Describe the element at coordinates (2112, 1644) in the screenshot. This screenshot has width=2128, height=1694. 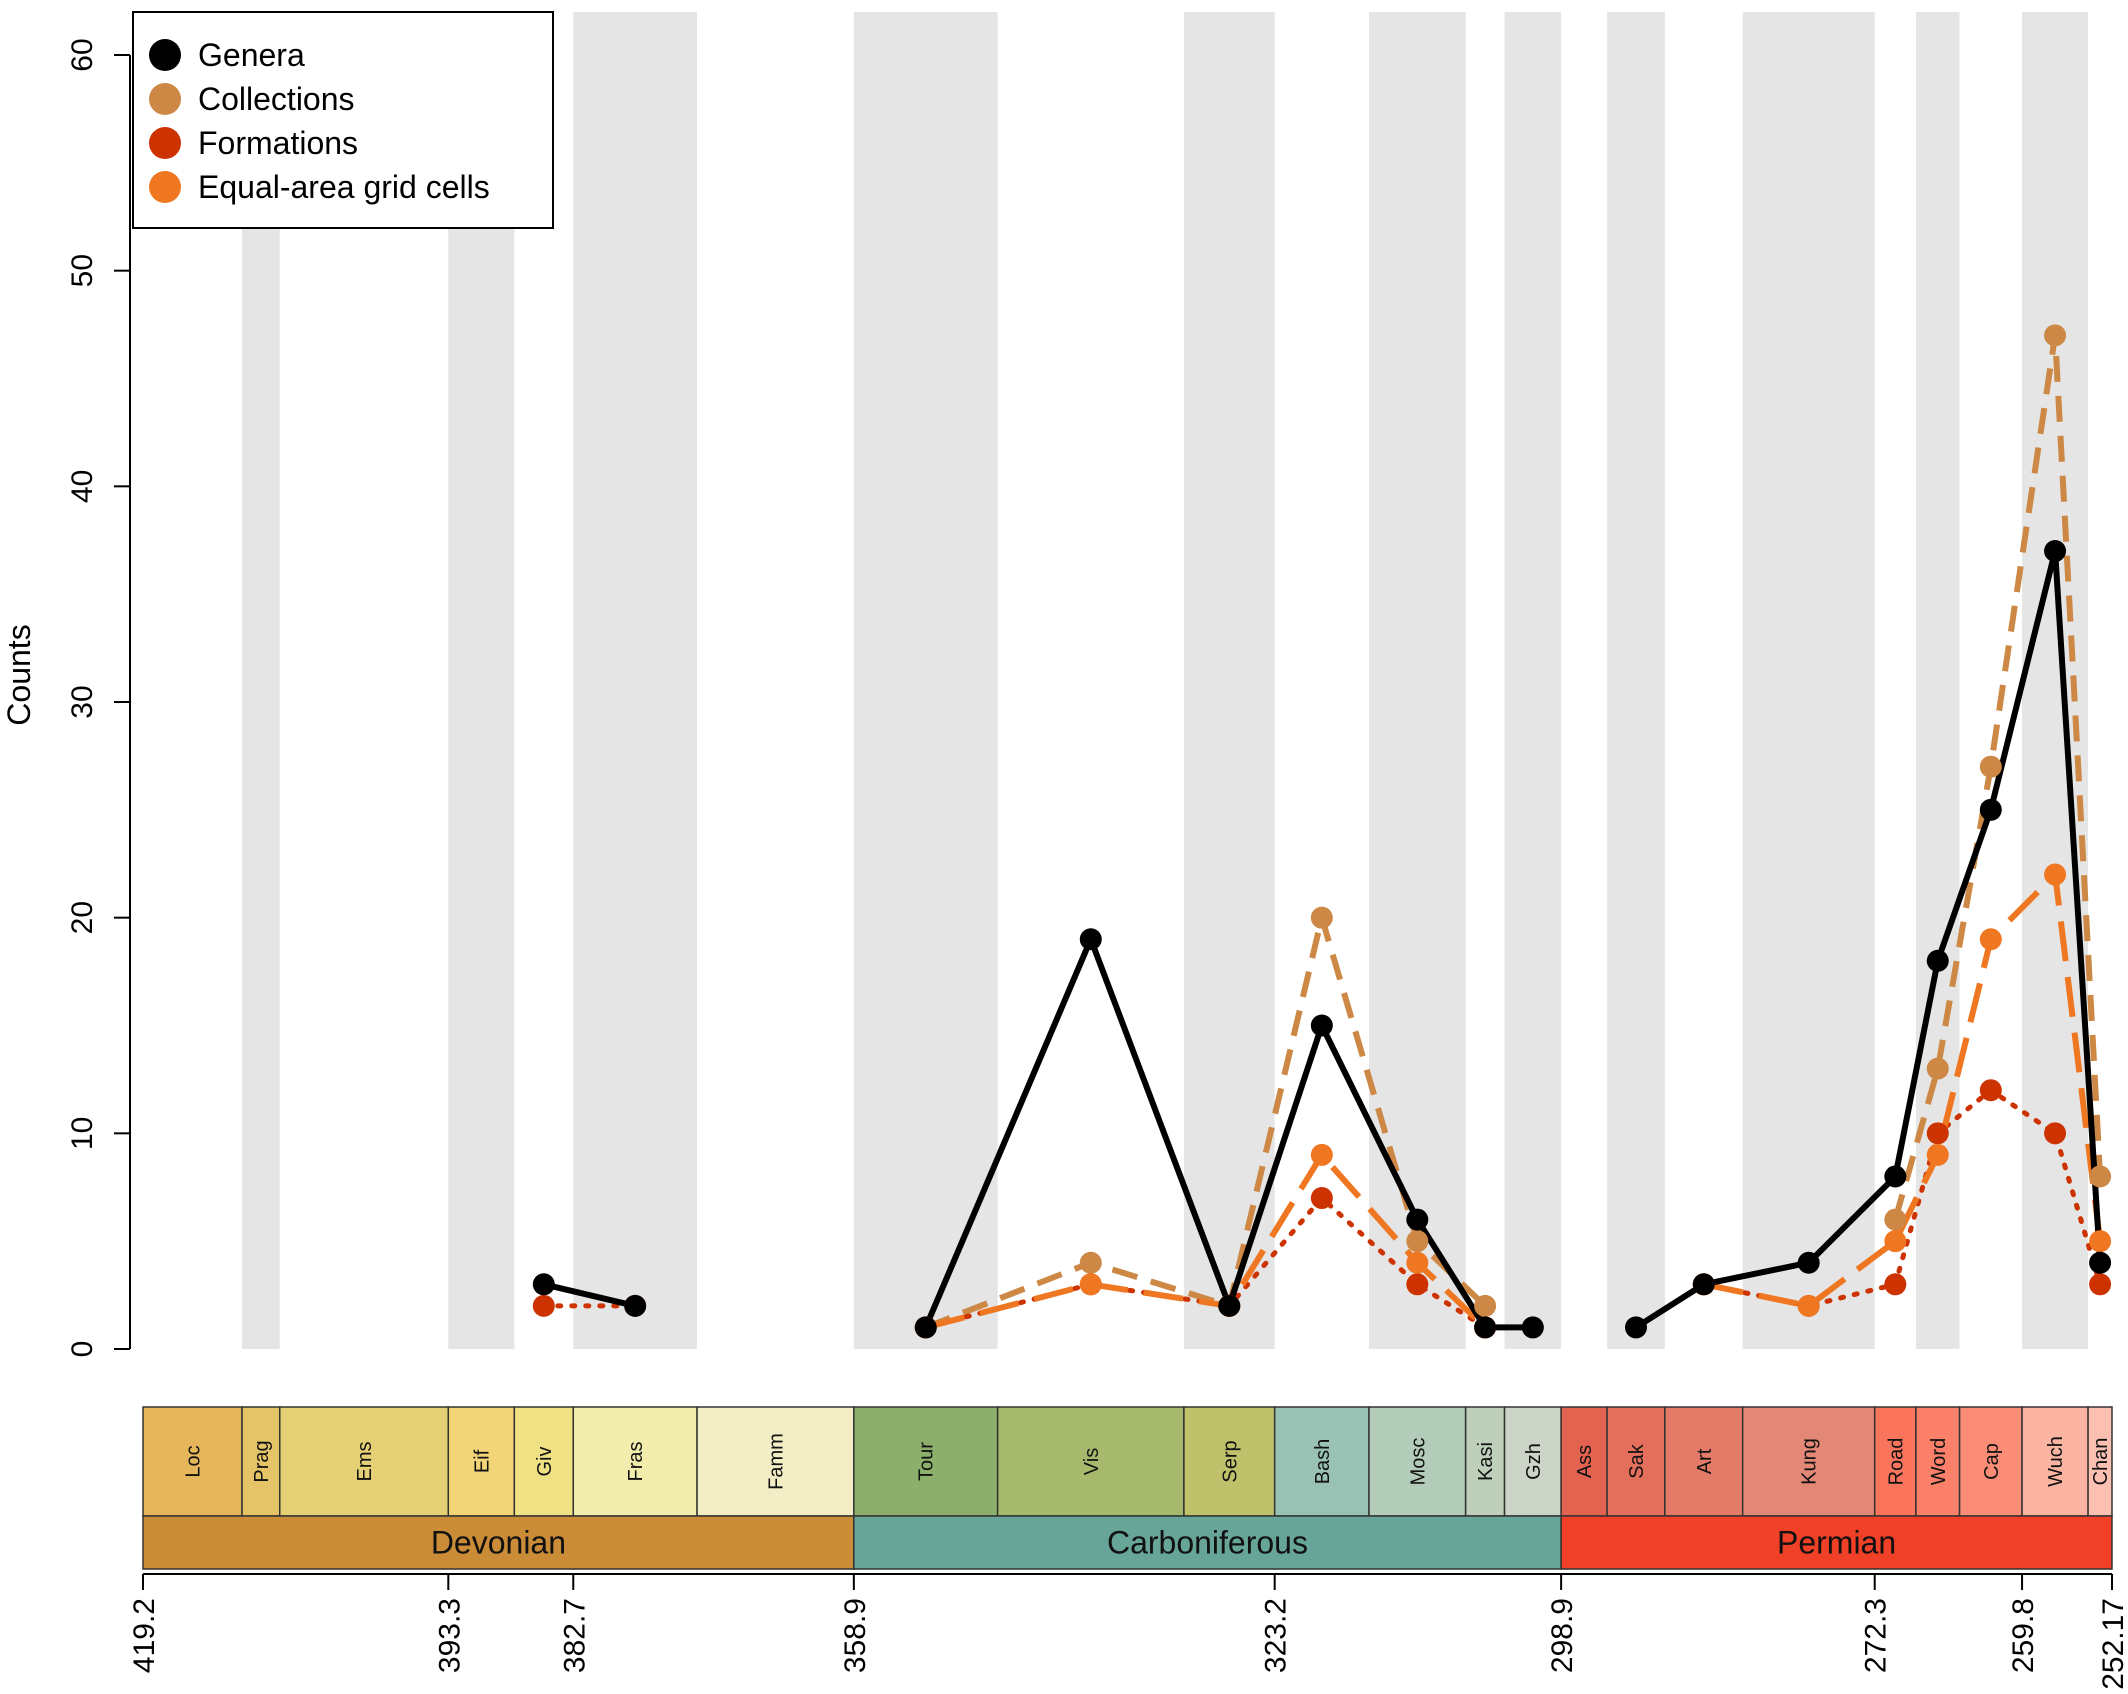
I see `x-tick-label-252-17: 252.17` at that location.